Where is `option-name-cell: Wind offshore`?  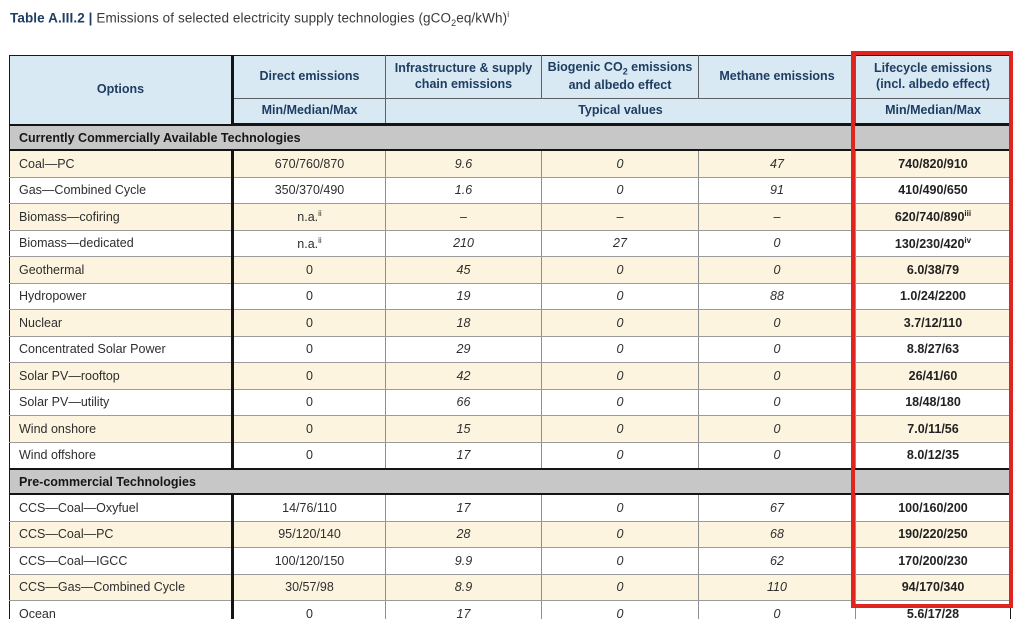 option-name-cell: Wind offshore is located at coordinates (121, 456).